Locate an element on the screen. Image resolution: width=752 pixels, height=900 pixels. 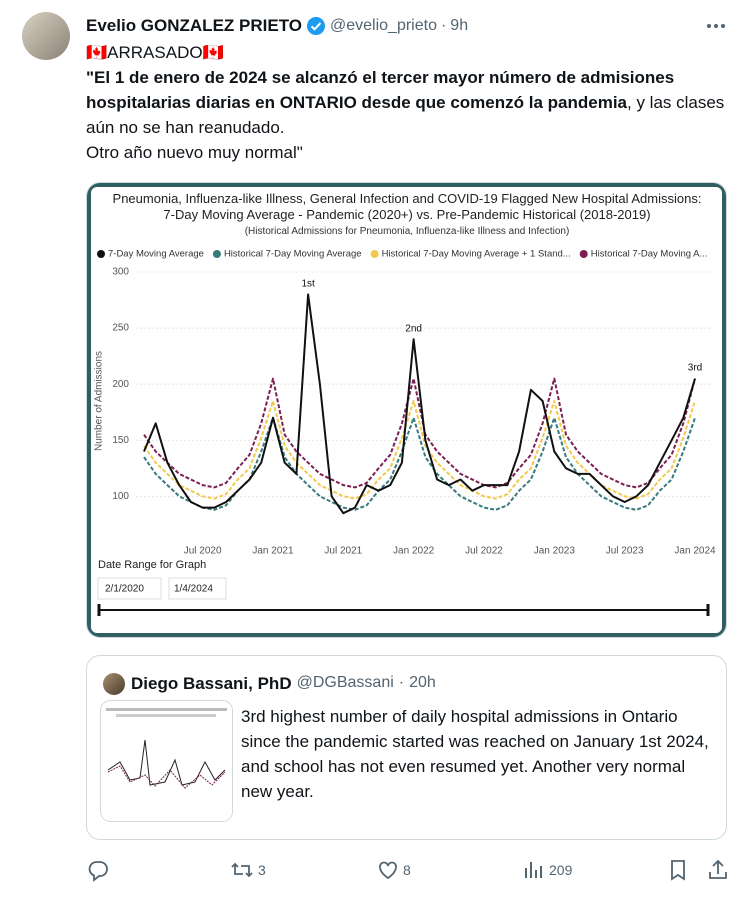
reply-icon is located at coordinates (98, 870).